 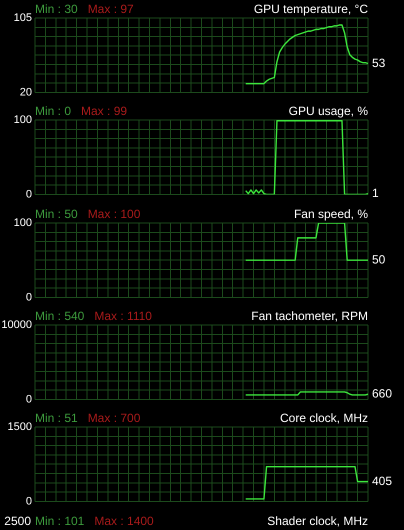 What do you see at coordinates (59, 521) in the screenshot?
I see `text: Min : 101` at bounding box center [59, 521].